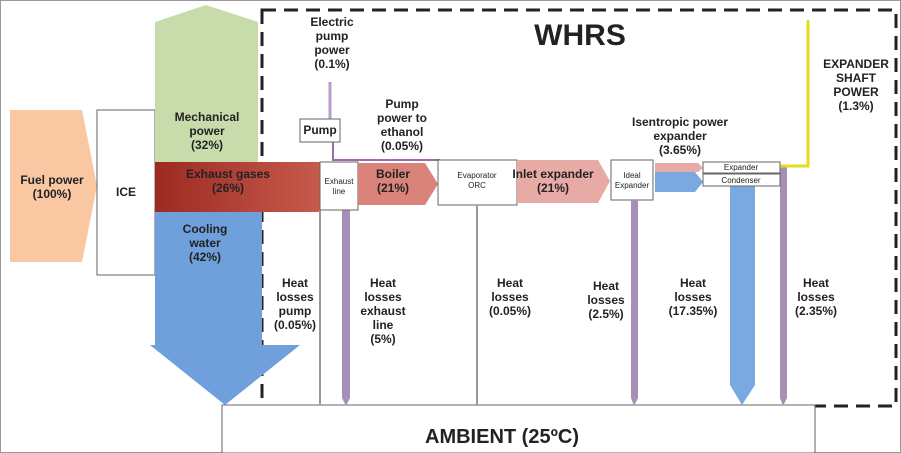 Image resolution: width=901 pixels, height=453 pixels. What do you see at coordinates (605, 314) in the screenshot?
I see `label-line: (2.5%)` at bounding box center [605, 314].